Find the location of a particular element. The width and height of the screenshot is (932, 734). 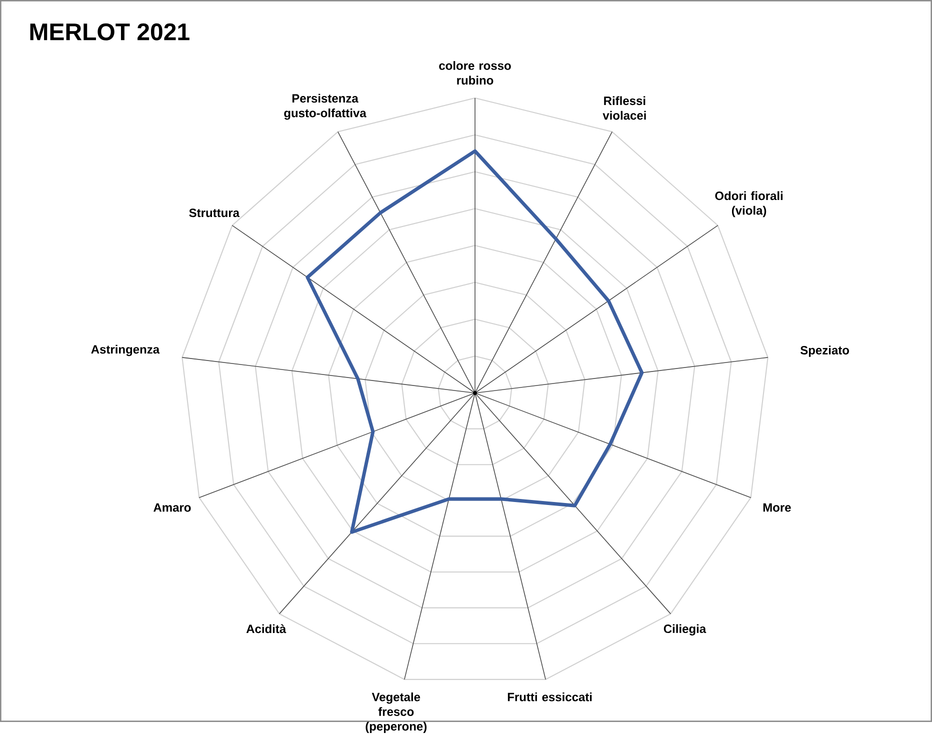

spoke-label: Riflessi violacei is located at coordinates (624, 108).